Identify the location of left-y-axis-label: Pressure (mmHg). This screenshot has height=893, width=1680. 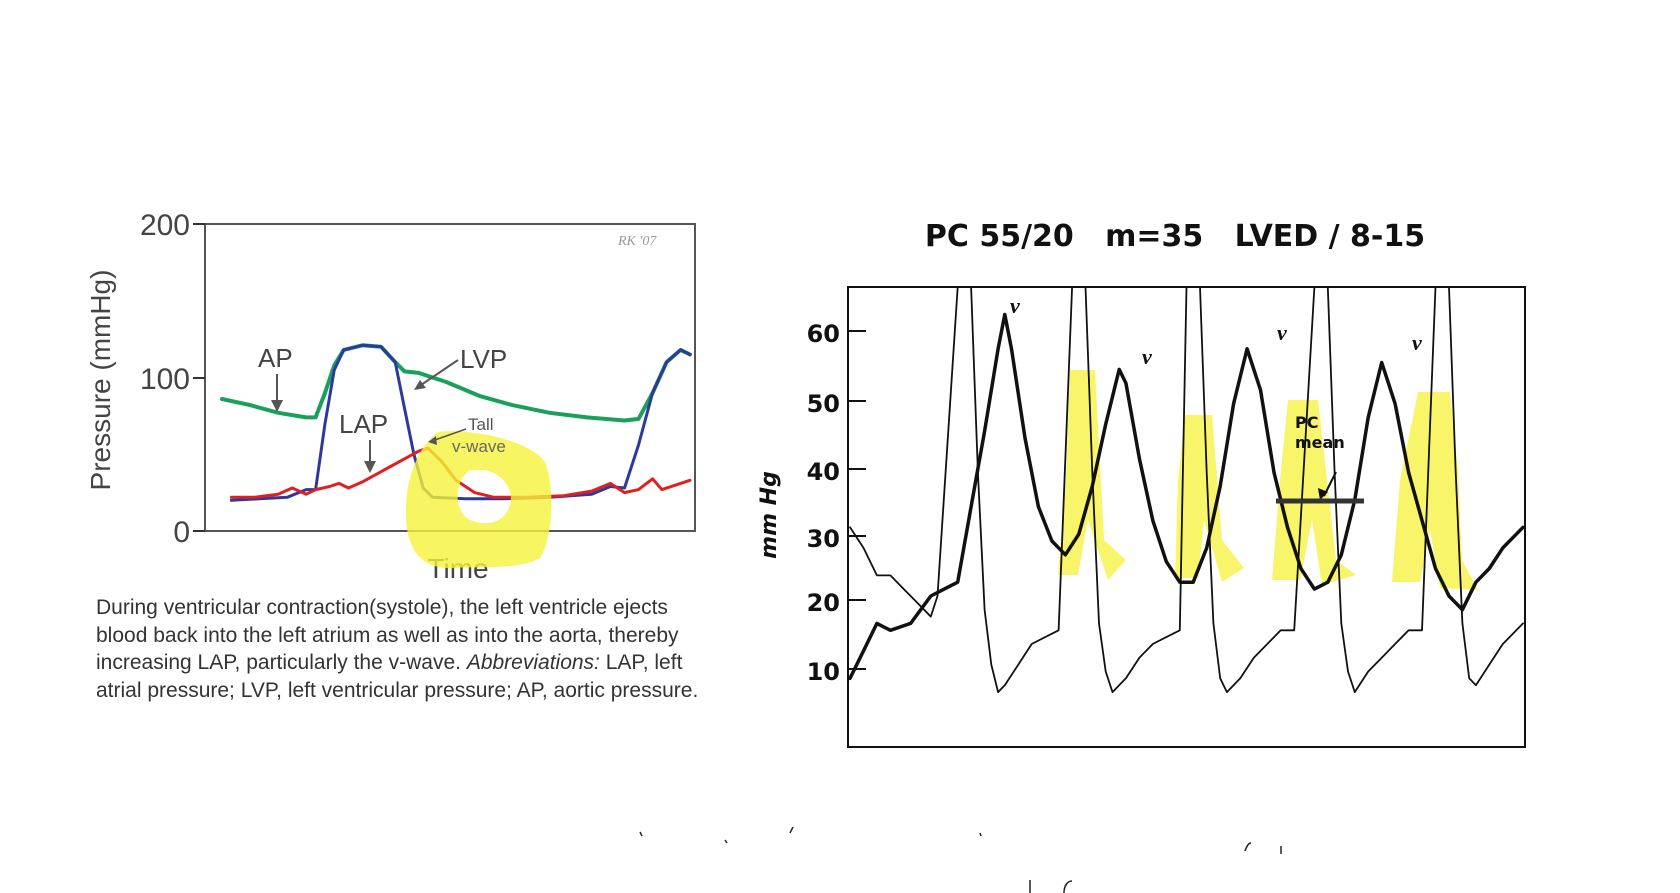
(100, 380).